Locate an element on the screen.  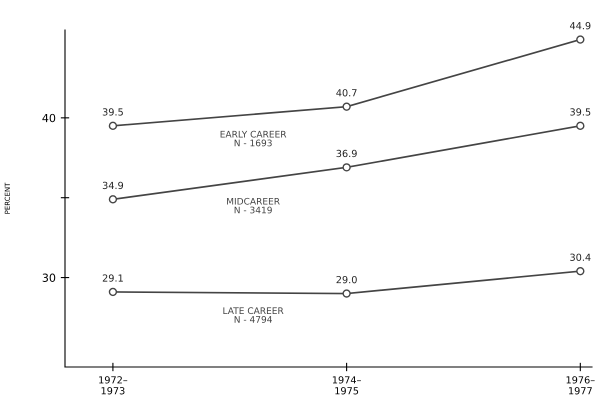
x-tick-label: 1974– 1975 is located at coordinates (346, 385).